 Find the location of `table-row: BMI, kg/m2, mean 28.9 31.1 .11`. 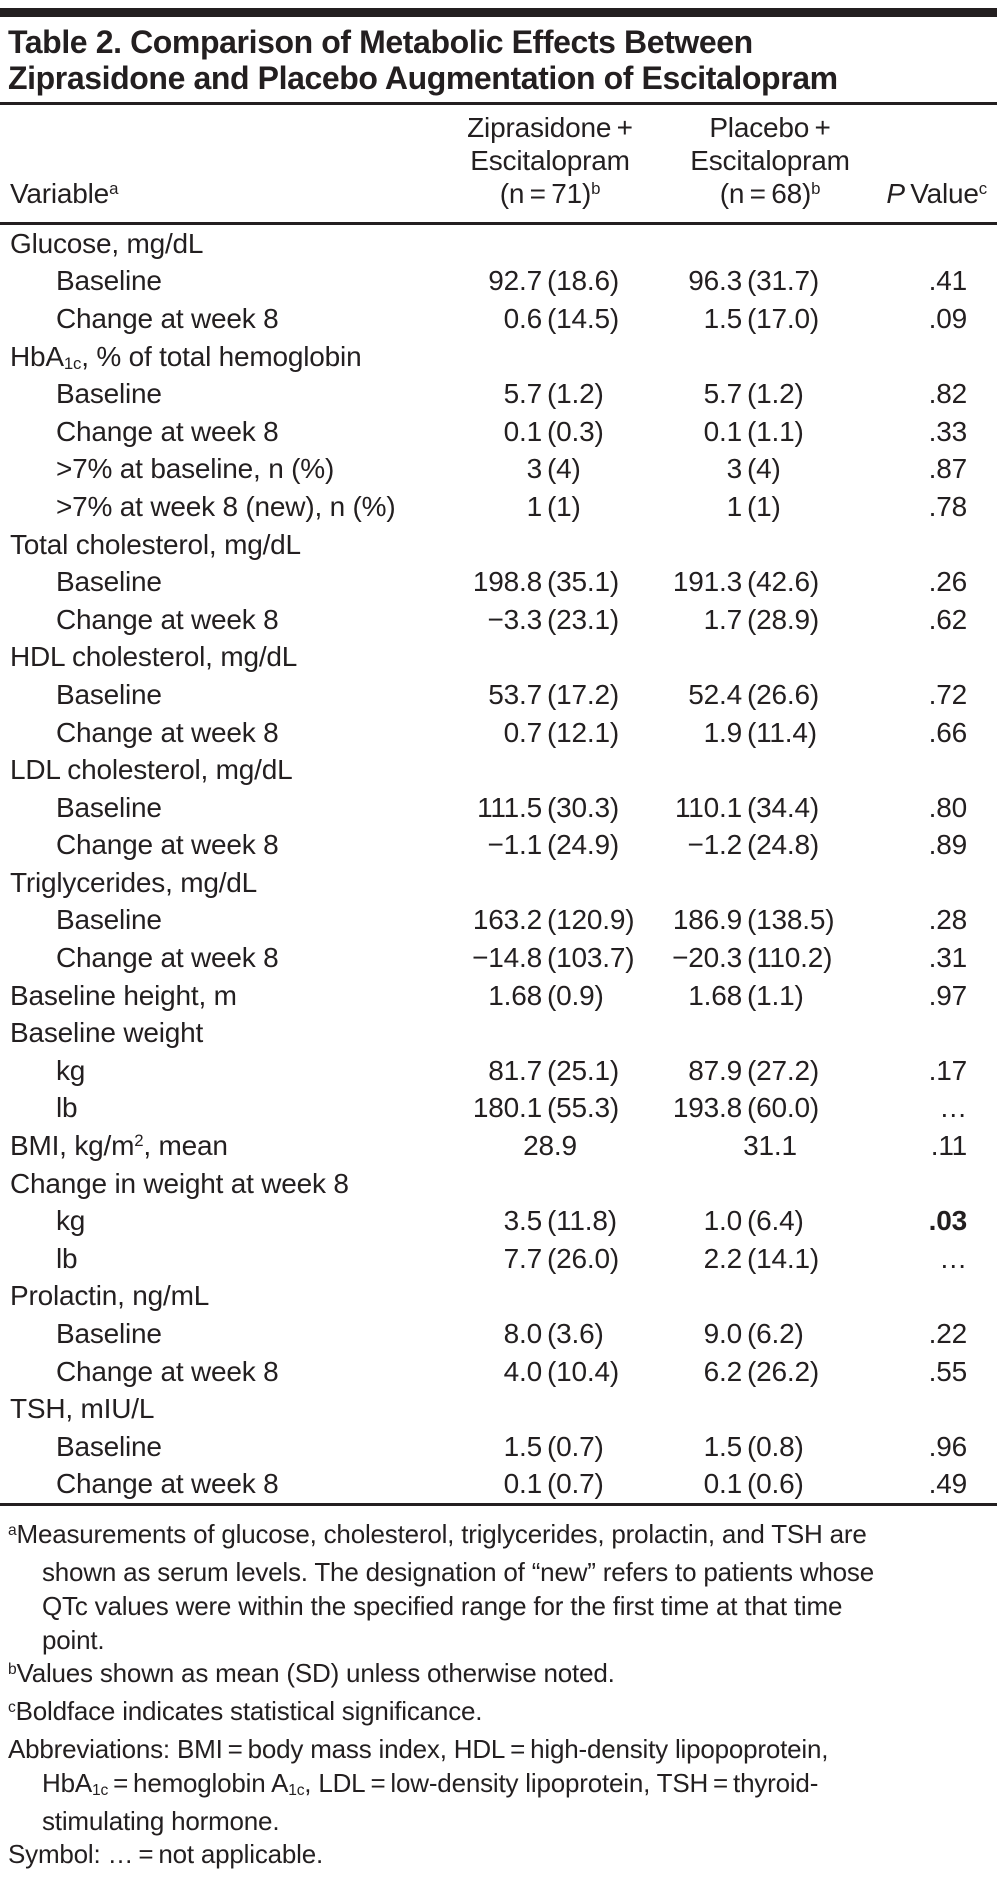

table-row: BMI, kg/m2, mean 28.9 31.1 .11 is located at coordinates (498, 1146).